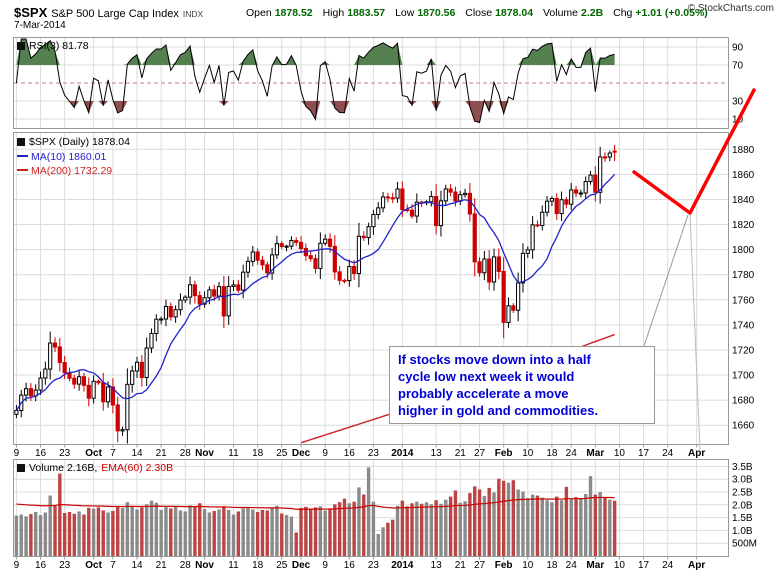 This screenshot has width=780, height=586. I want to click on ma200-legend: MA(200) 1732.29, so click(64, 171).